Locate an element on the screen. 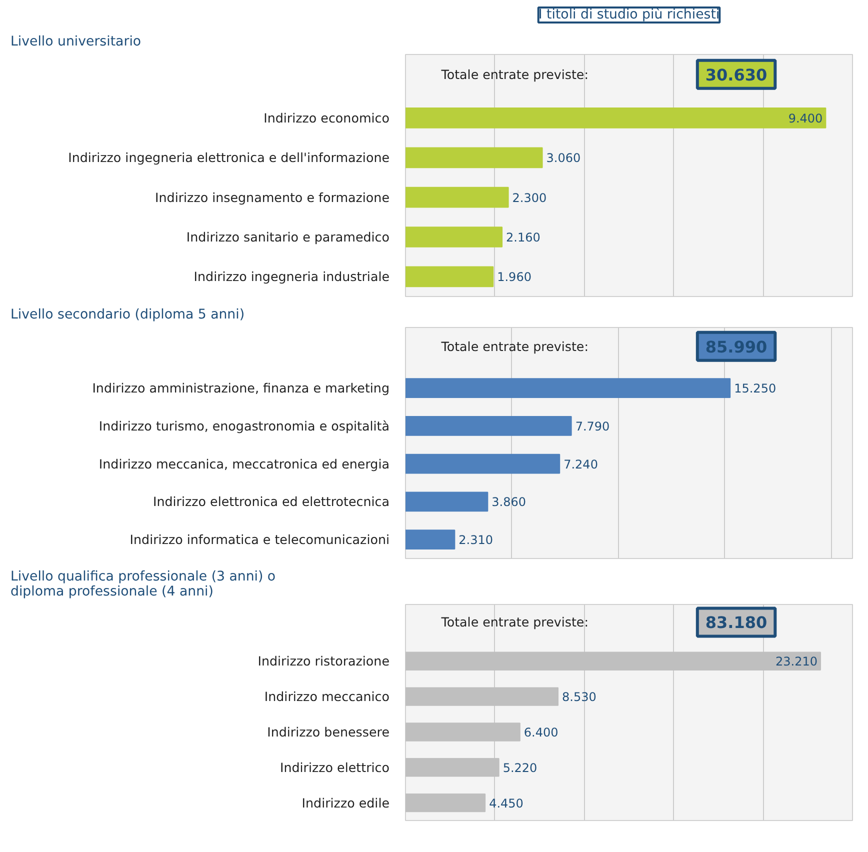 The height and width of the screenshot is (852, 868). y-tick-label: Indirizzo ristorazione is located at coordinates (324, 661).